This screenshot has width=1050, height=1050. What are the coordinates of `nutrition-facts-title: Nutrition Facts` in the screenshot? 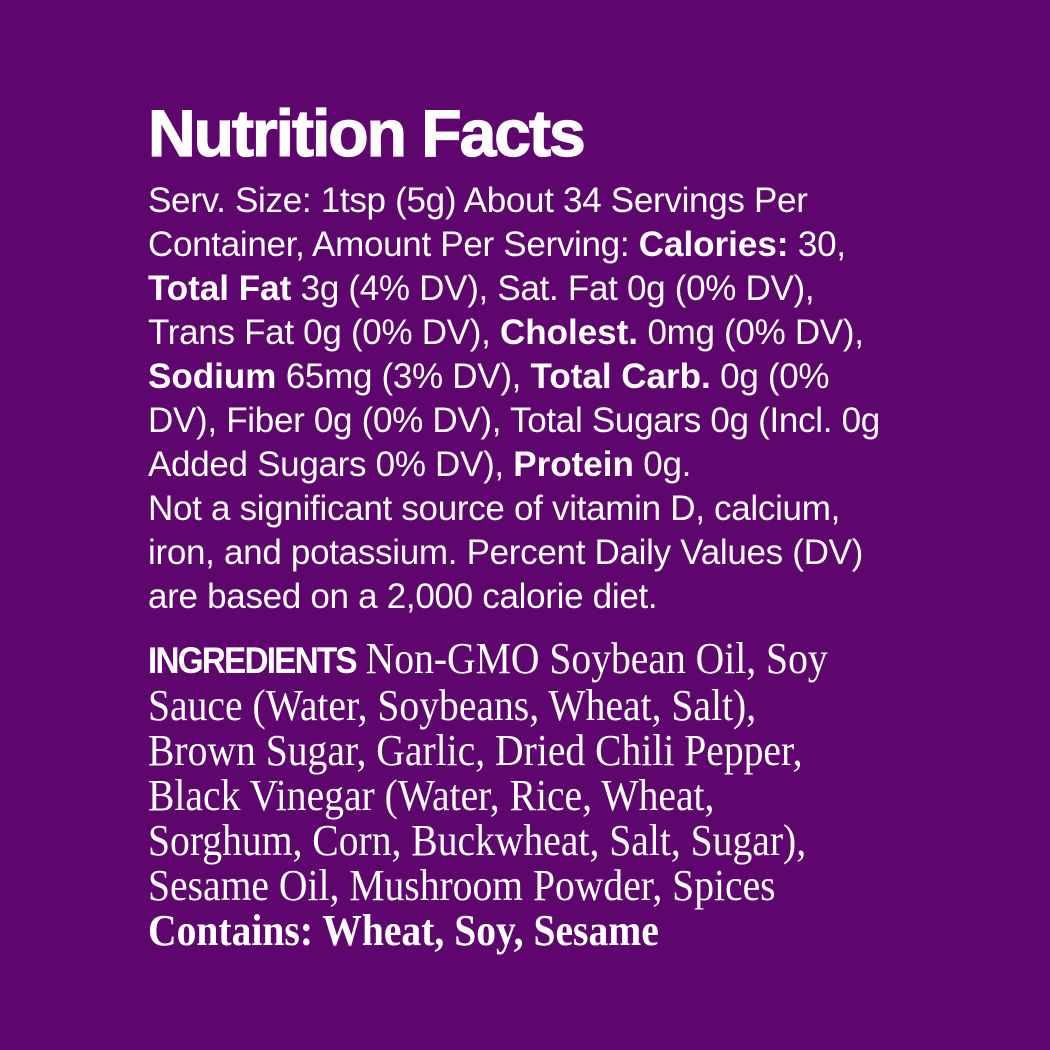 It's located at (366, 133).